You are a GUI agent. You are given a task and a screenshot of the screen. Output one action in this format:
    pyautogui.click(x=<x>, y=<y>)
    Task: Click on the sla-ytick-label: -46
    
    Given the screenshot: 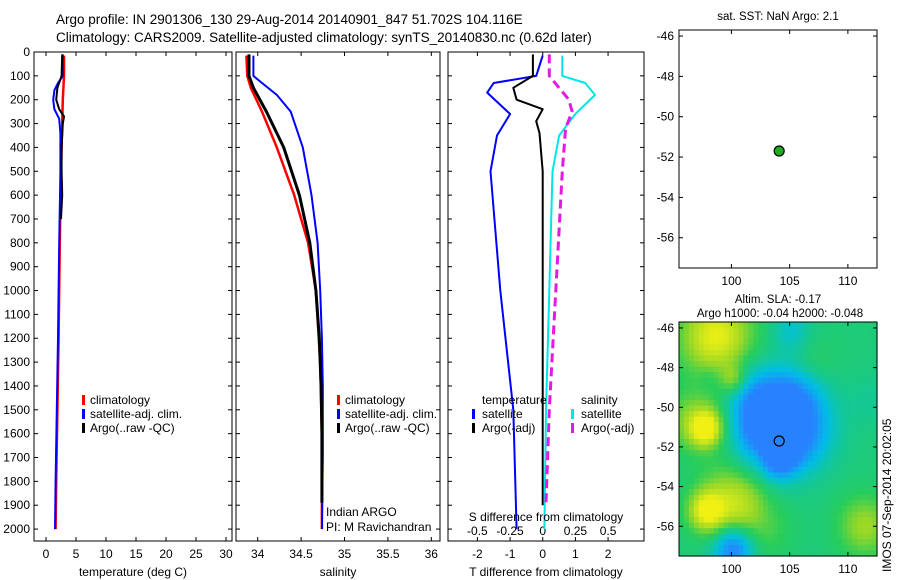 What is the action you would take?
    pyautogui.click(x=666, y=328)
    